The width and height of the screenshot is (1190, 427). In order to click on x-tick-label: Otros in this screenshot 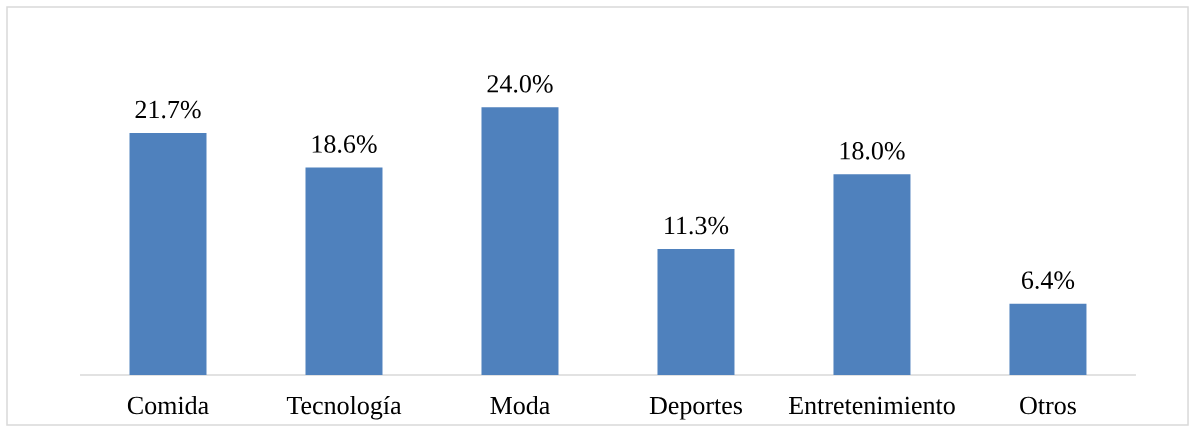, I will do `click(1048, 405)`.